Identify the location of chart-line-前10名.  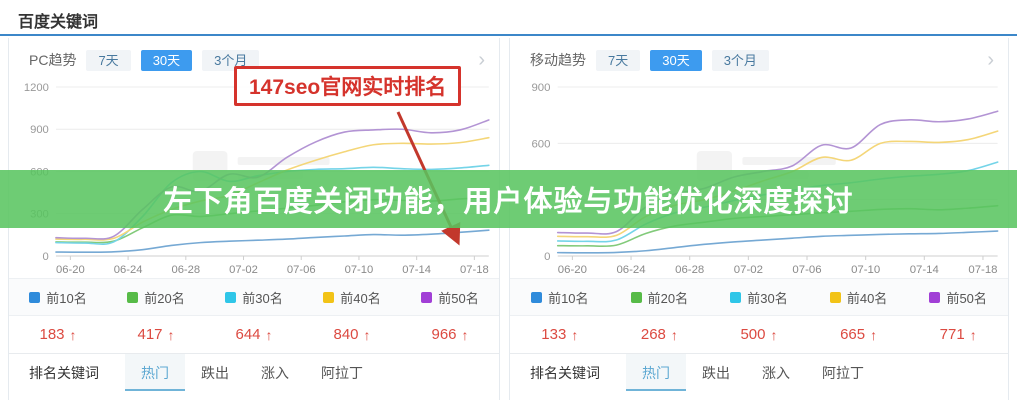
(272, 241).